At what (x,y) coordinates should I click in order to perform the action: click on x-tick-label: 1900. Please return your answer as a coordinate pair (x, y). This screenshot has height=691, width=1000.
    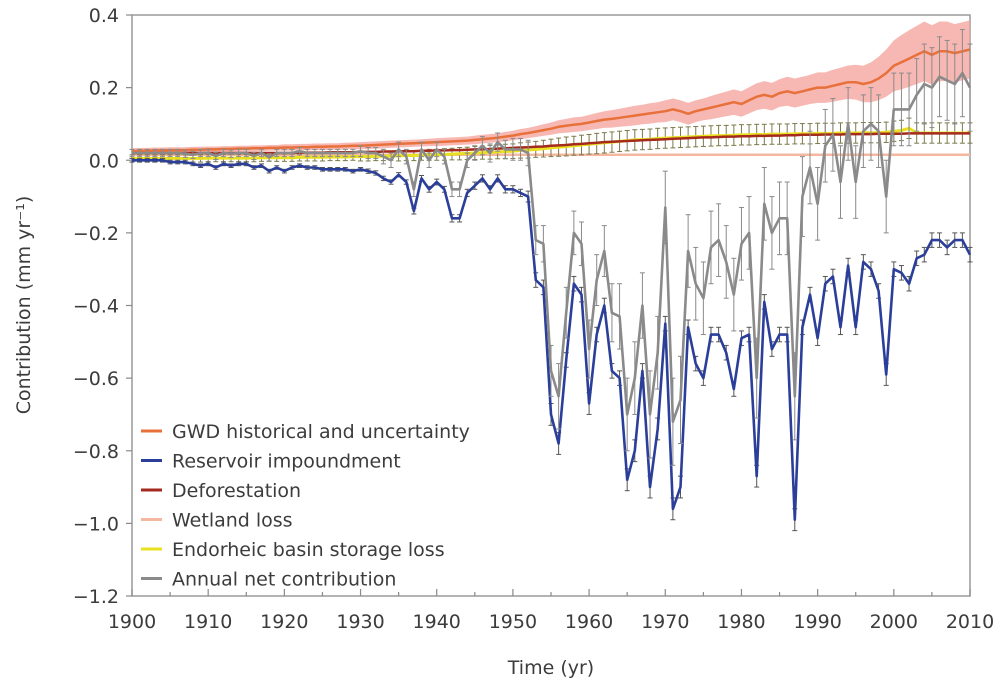
    Looking at the image, I should click on (132, 622).